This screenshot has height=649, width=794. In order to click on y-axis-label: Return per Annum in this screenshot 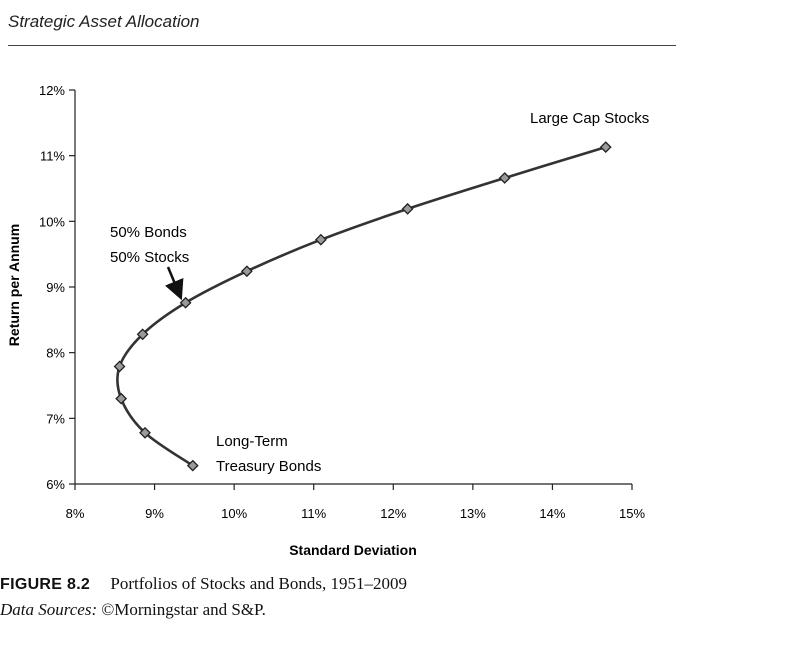, I will do `click(14, 285)`.